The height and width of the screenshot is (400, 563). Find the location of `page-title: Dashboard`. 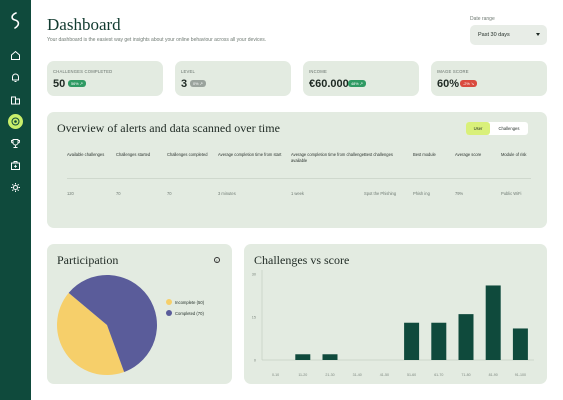

page-title: Dashboard is located at coordinates (84, 24).